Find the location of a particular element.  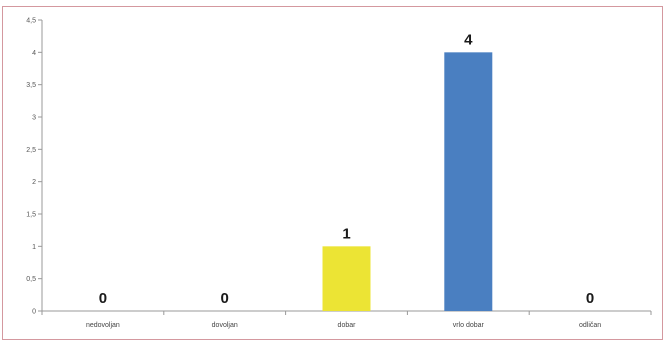

y-tick-label: 2,5 is located at coordinates (31, 150).